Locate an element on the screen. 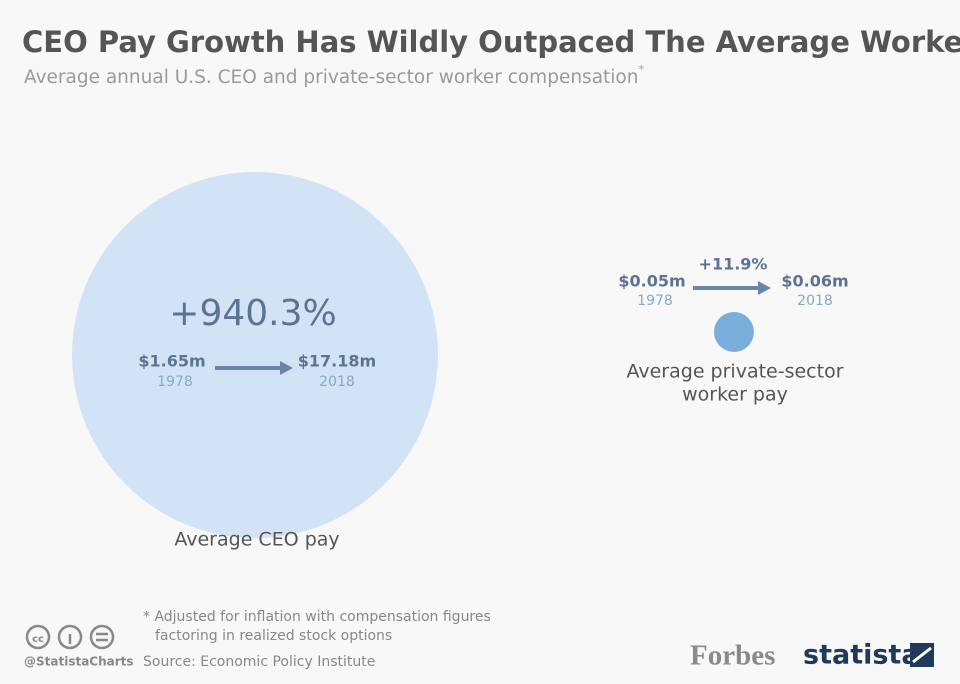 This screenshot has height=684, width=960. source: Source: Economic Policy Institute is located at coordinates (259, 662).